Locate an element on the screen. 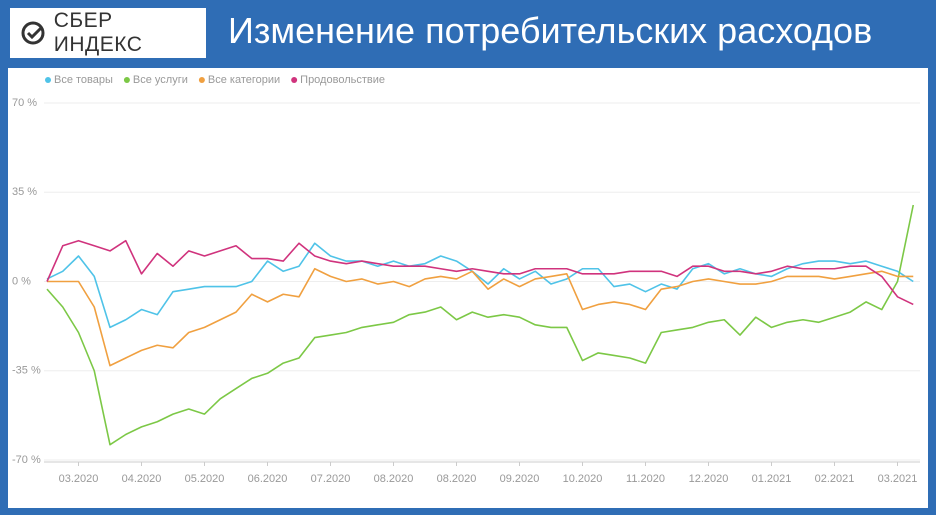 This screenshot has width=936, height=515. x-tick-label: 03.2020 is located at coordinates (79, 479).